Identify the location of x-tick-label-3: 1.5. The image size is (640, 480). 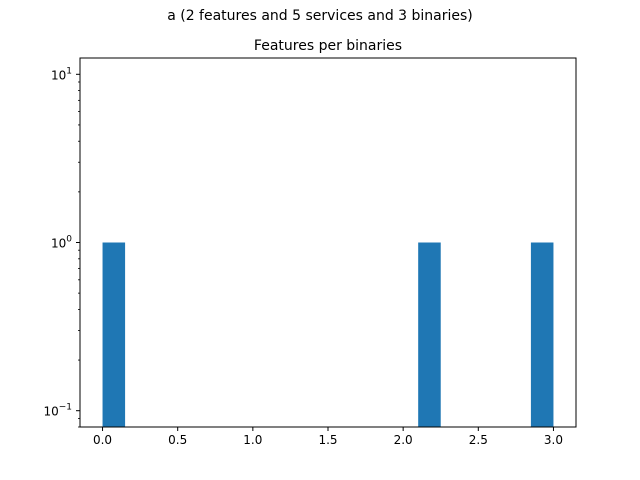
(327, 440).